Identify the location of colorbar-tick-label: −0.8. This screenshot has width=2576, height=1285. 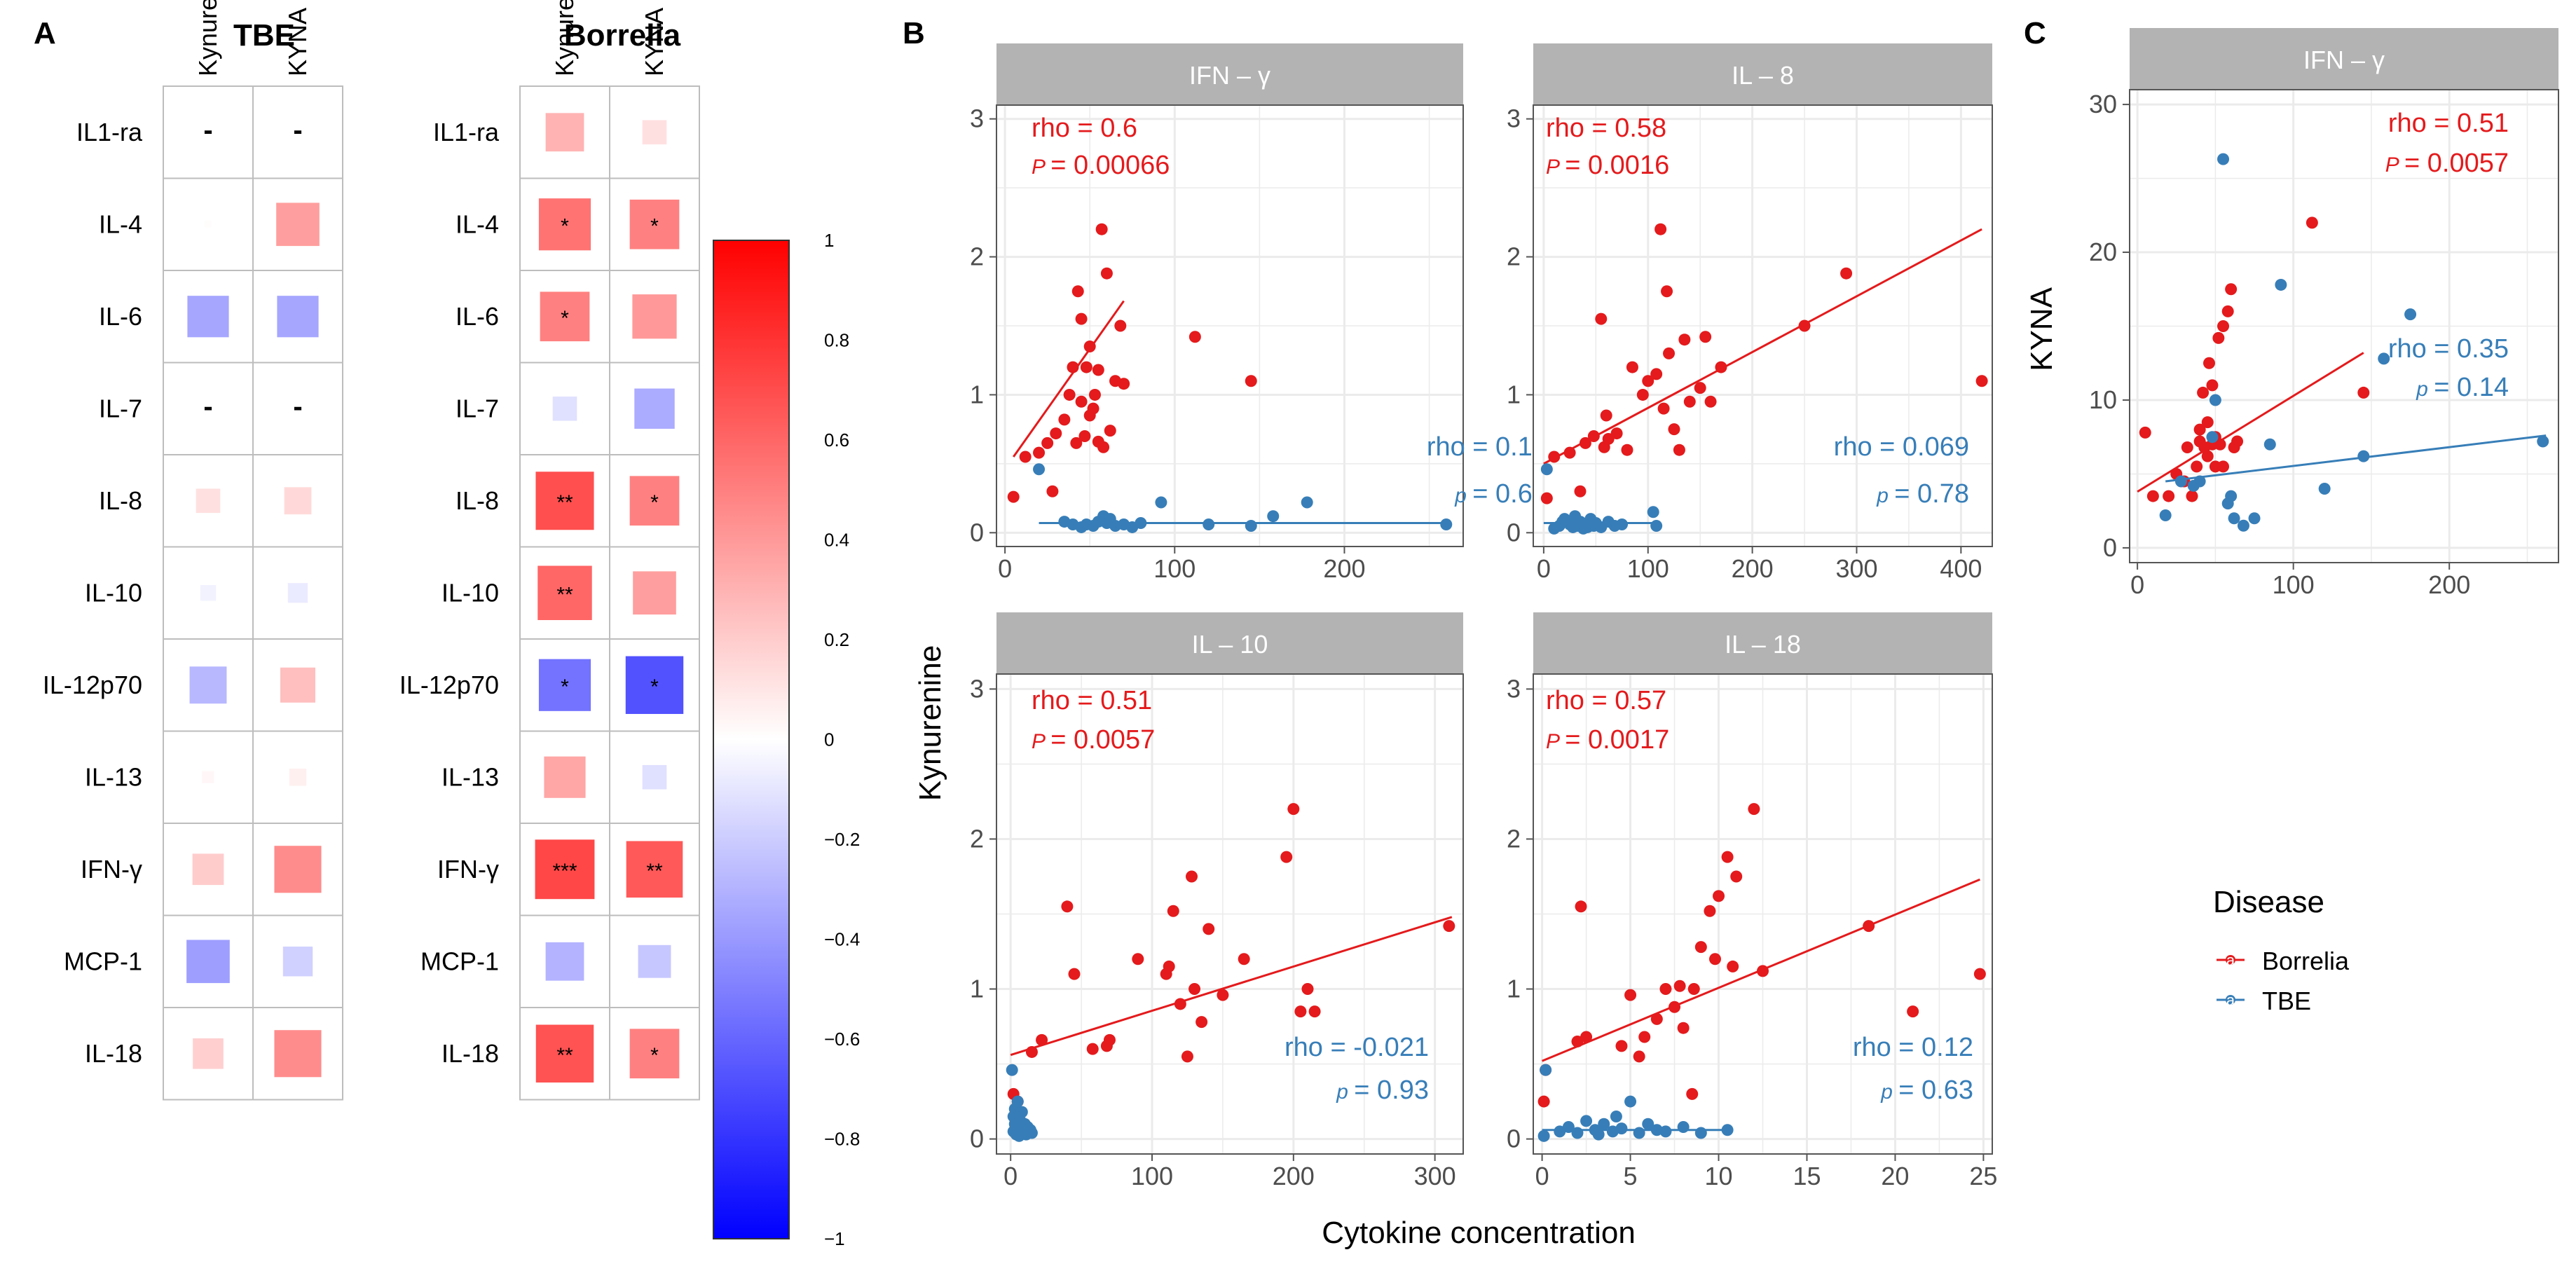
(842, 1139).